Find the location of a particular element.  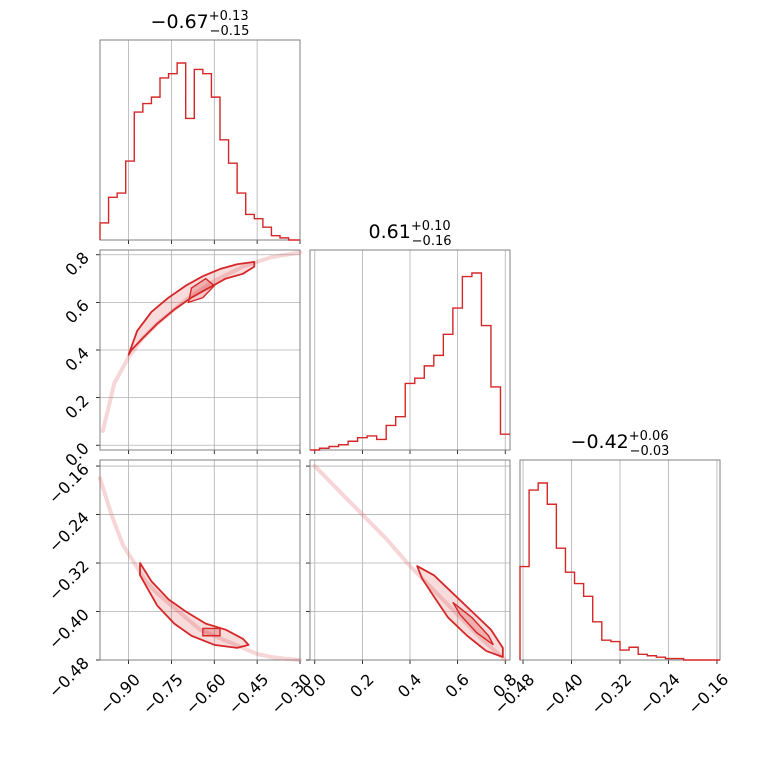

x-tick-label: −0.24 is located at coordinates (660, 694).